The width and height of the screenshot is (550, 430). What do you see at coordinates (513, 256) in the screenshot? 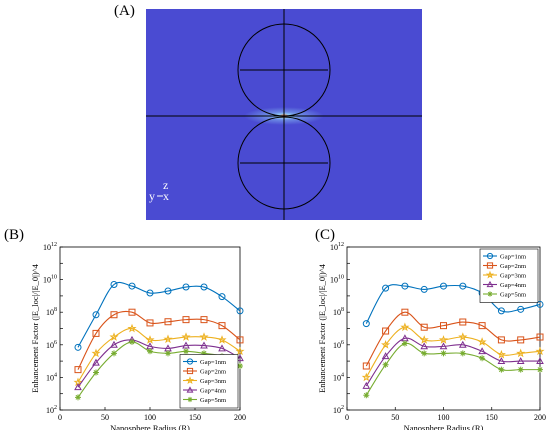
I see `legend-label: Gap=1nm` at bounding box center [513, 256].